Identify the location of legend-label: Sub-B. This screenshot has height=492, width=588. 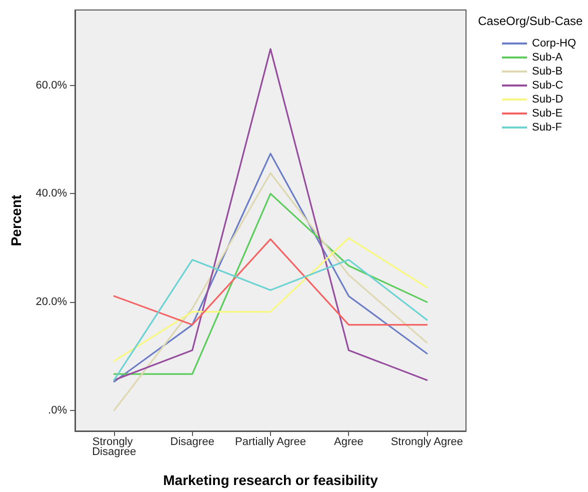
(547, 72).